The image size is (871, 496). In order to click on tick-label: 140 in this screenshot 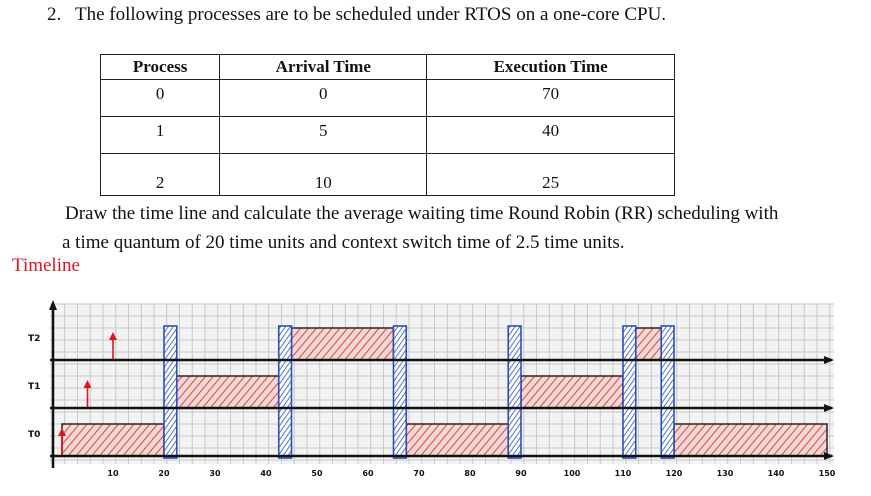, I will do `click(776, 473)`.